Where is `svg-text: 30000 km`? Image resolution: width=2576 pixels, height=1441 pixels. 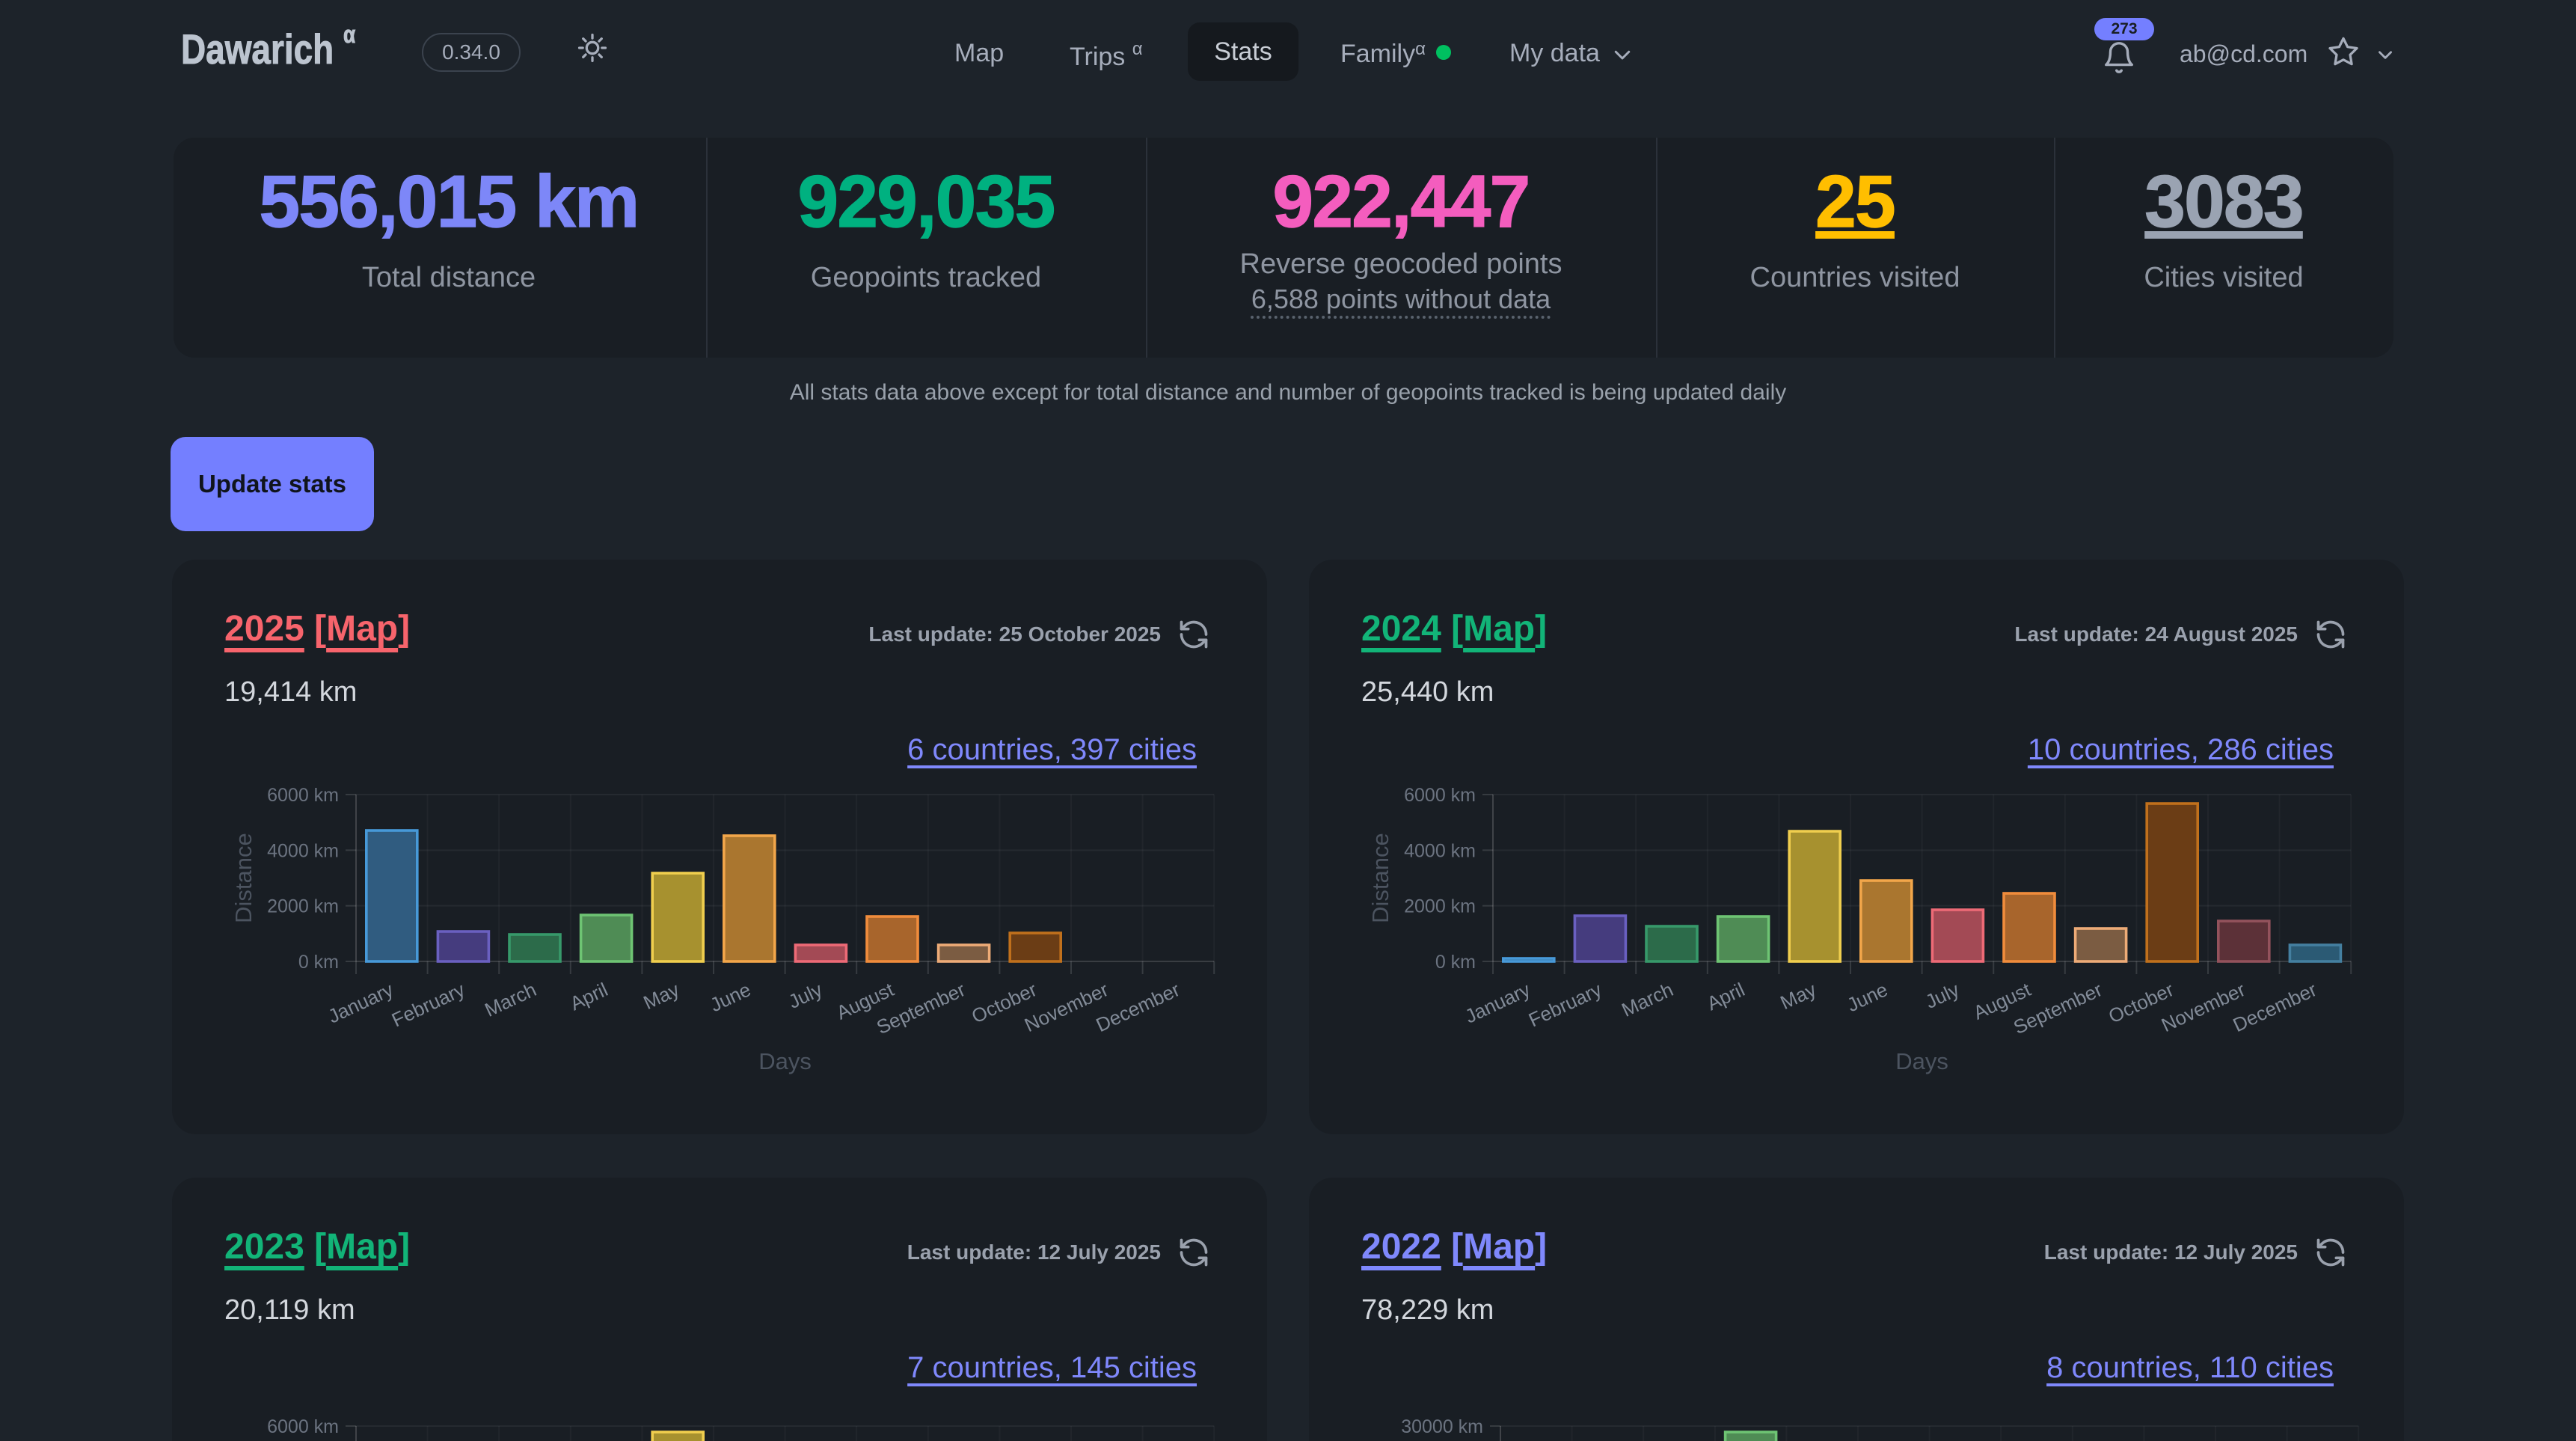
svg-text: 30000 km is located at coordinates (1442, 1426).